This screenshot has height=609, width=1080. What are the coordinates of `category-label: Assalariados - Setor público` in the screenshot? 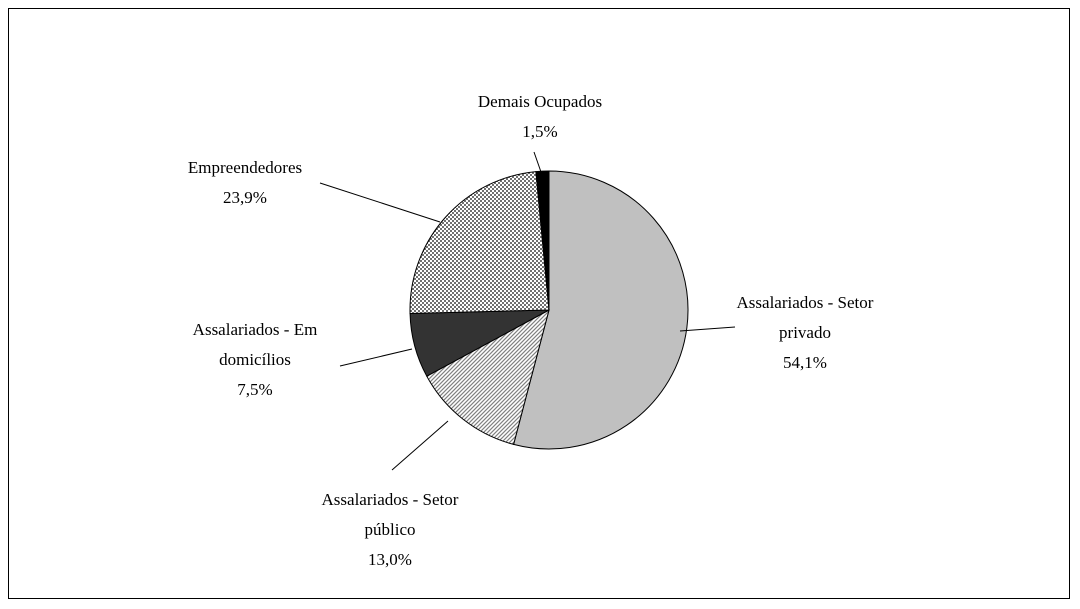 It's located at (390, 514).